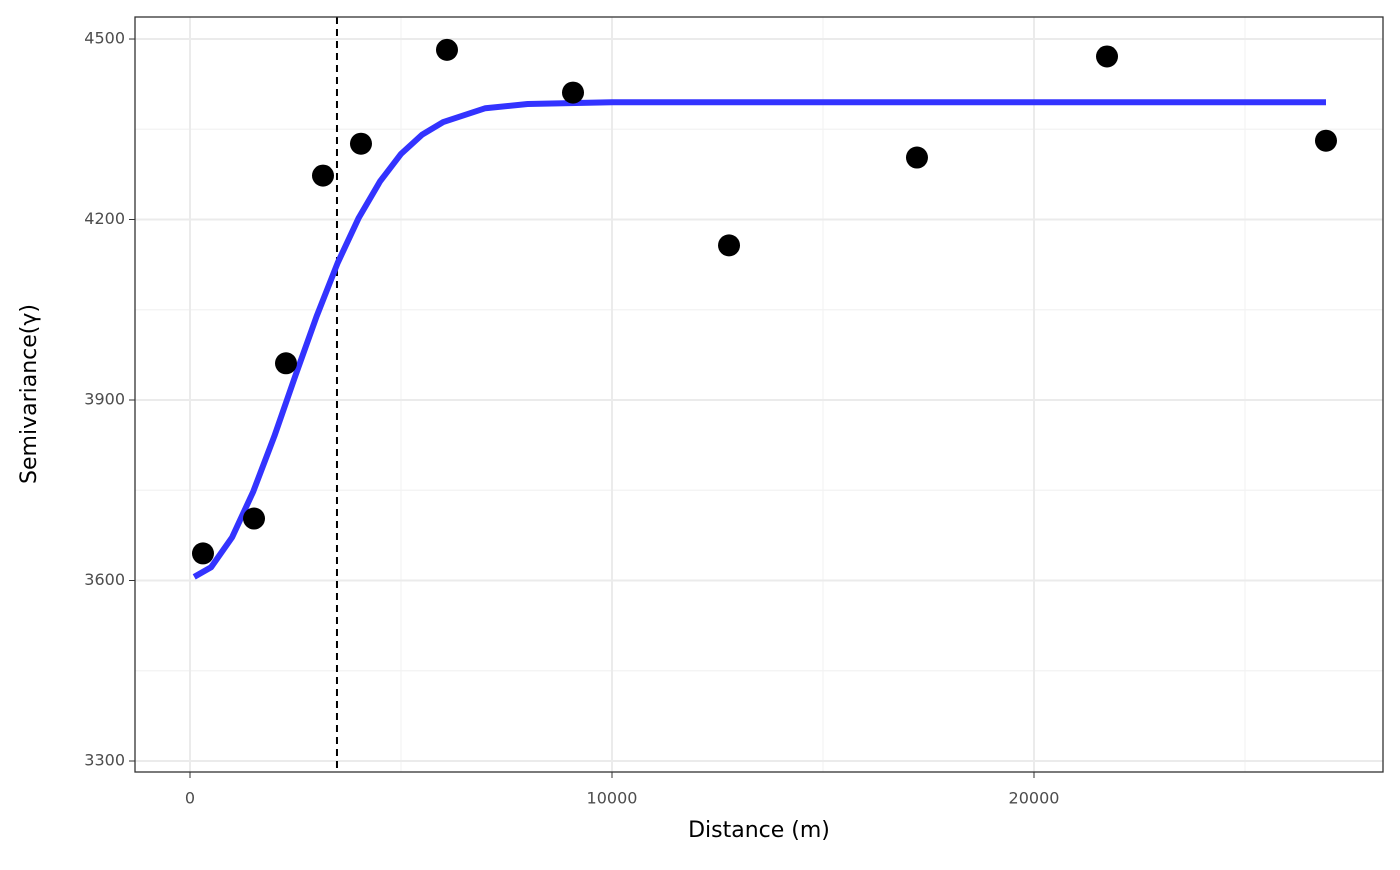 This screenshot has width=1400, height=870. Describe the element at coordinates (104, 399) in the screenshot. I see `y-tick-label: 3900` at that location.